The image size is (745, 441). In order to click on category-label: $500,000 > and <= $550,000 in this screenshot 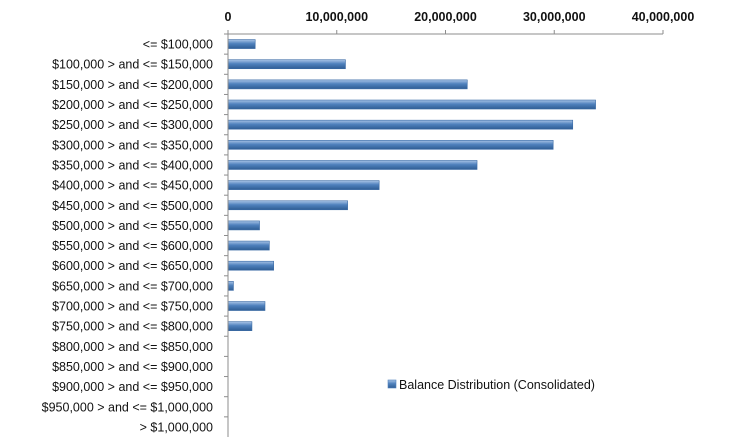, I will do `click(132, 226)`.